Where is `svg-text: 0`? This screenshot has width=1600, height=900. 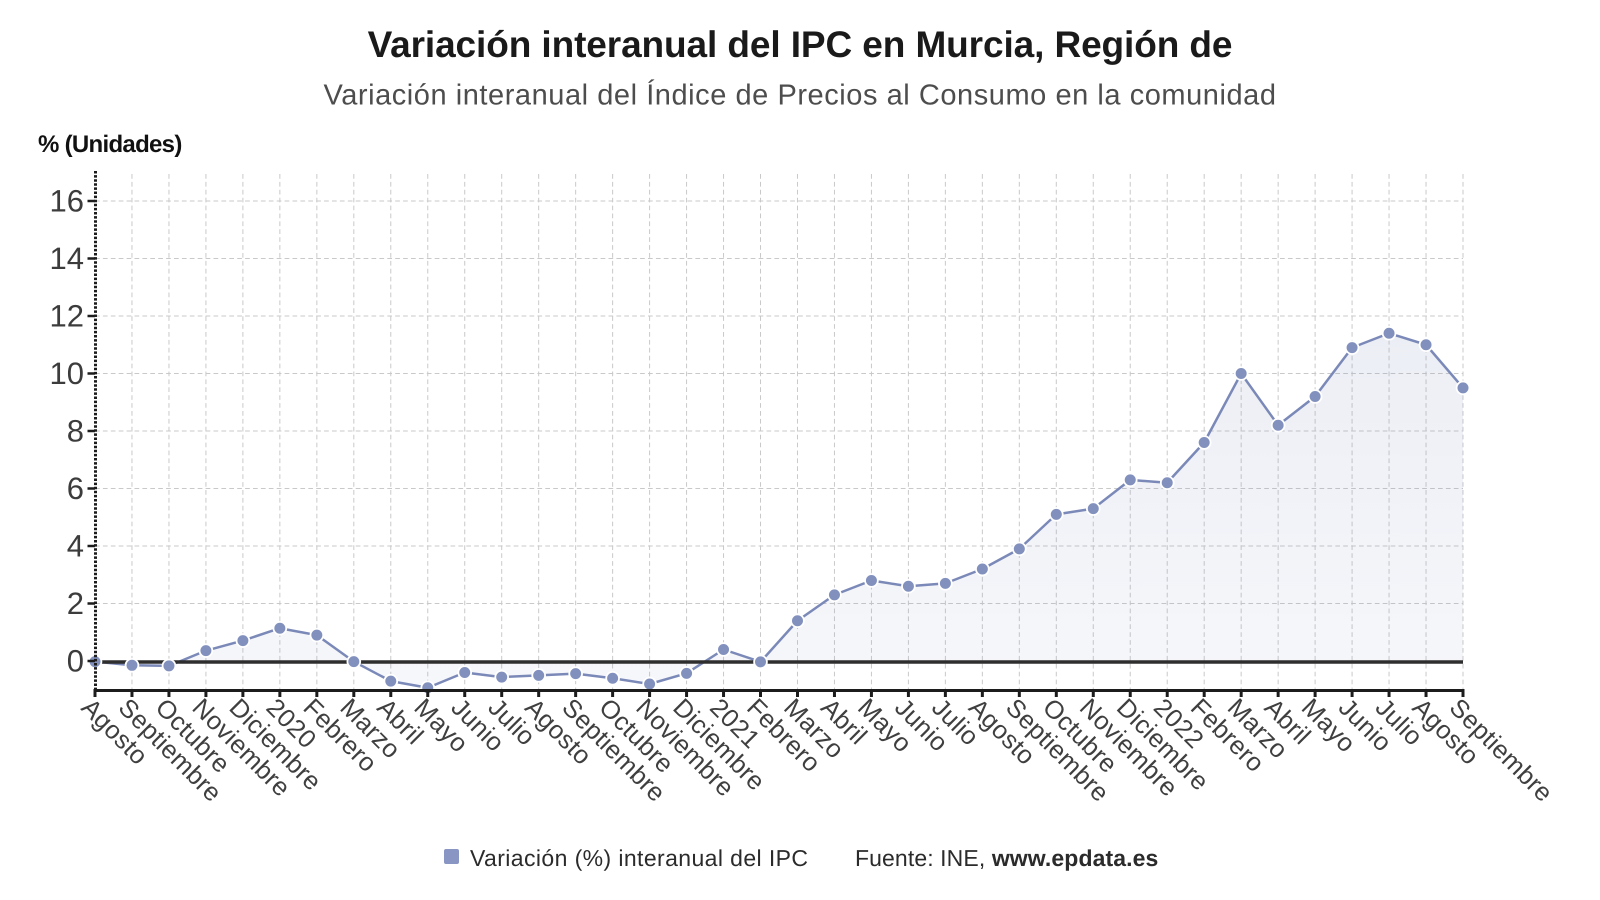
svg-text: 0 is located at coordinates (75, 661).